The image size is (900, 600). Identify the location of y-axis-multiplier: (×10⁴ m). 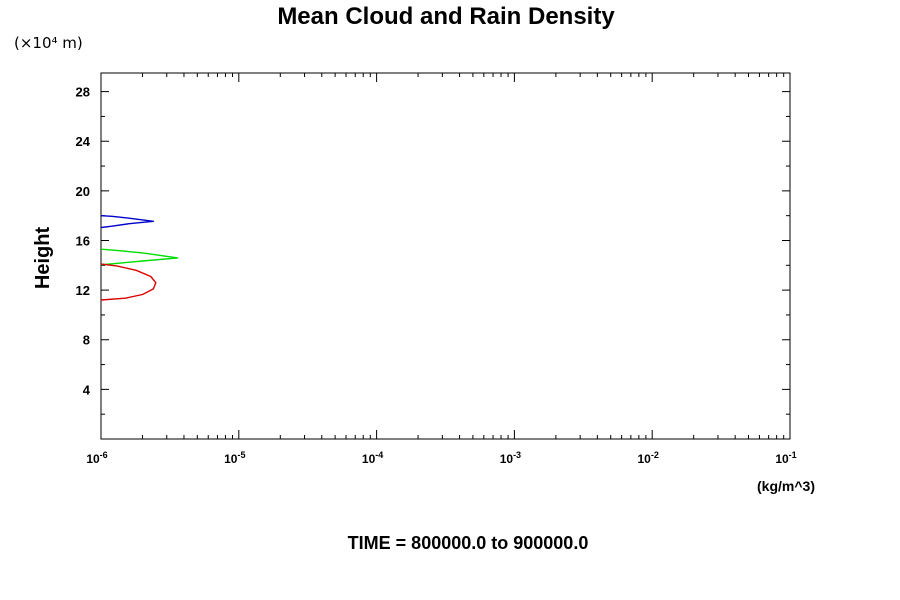
(48, 43).